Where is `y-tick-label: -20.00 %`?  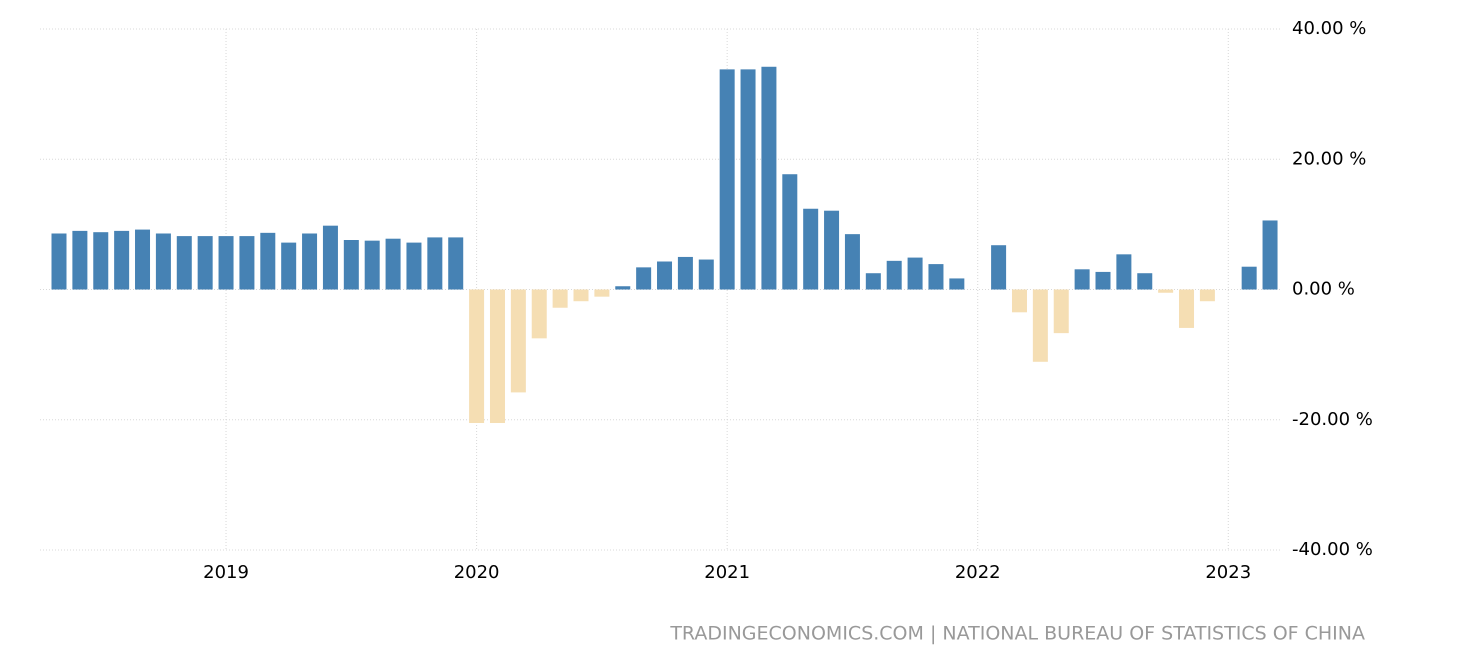
y-tick-label: -20.00 % is located at coordinates (1332, 419).